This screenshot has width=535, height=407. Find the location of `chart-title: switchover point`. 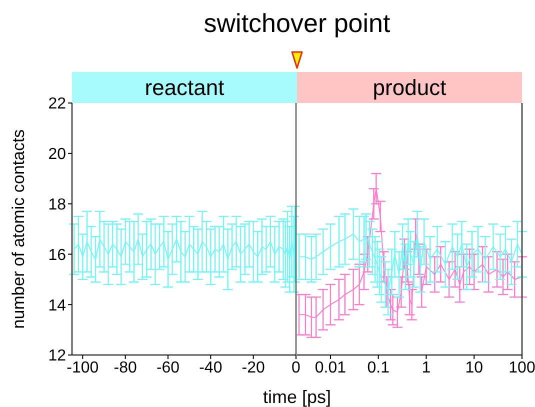

chart-title: switchover point is located at coordinates (297, 23).